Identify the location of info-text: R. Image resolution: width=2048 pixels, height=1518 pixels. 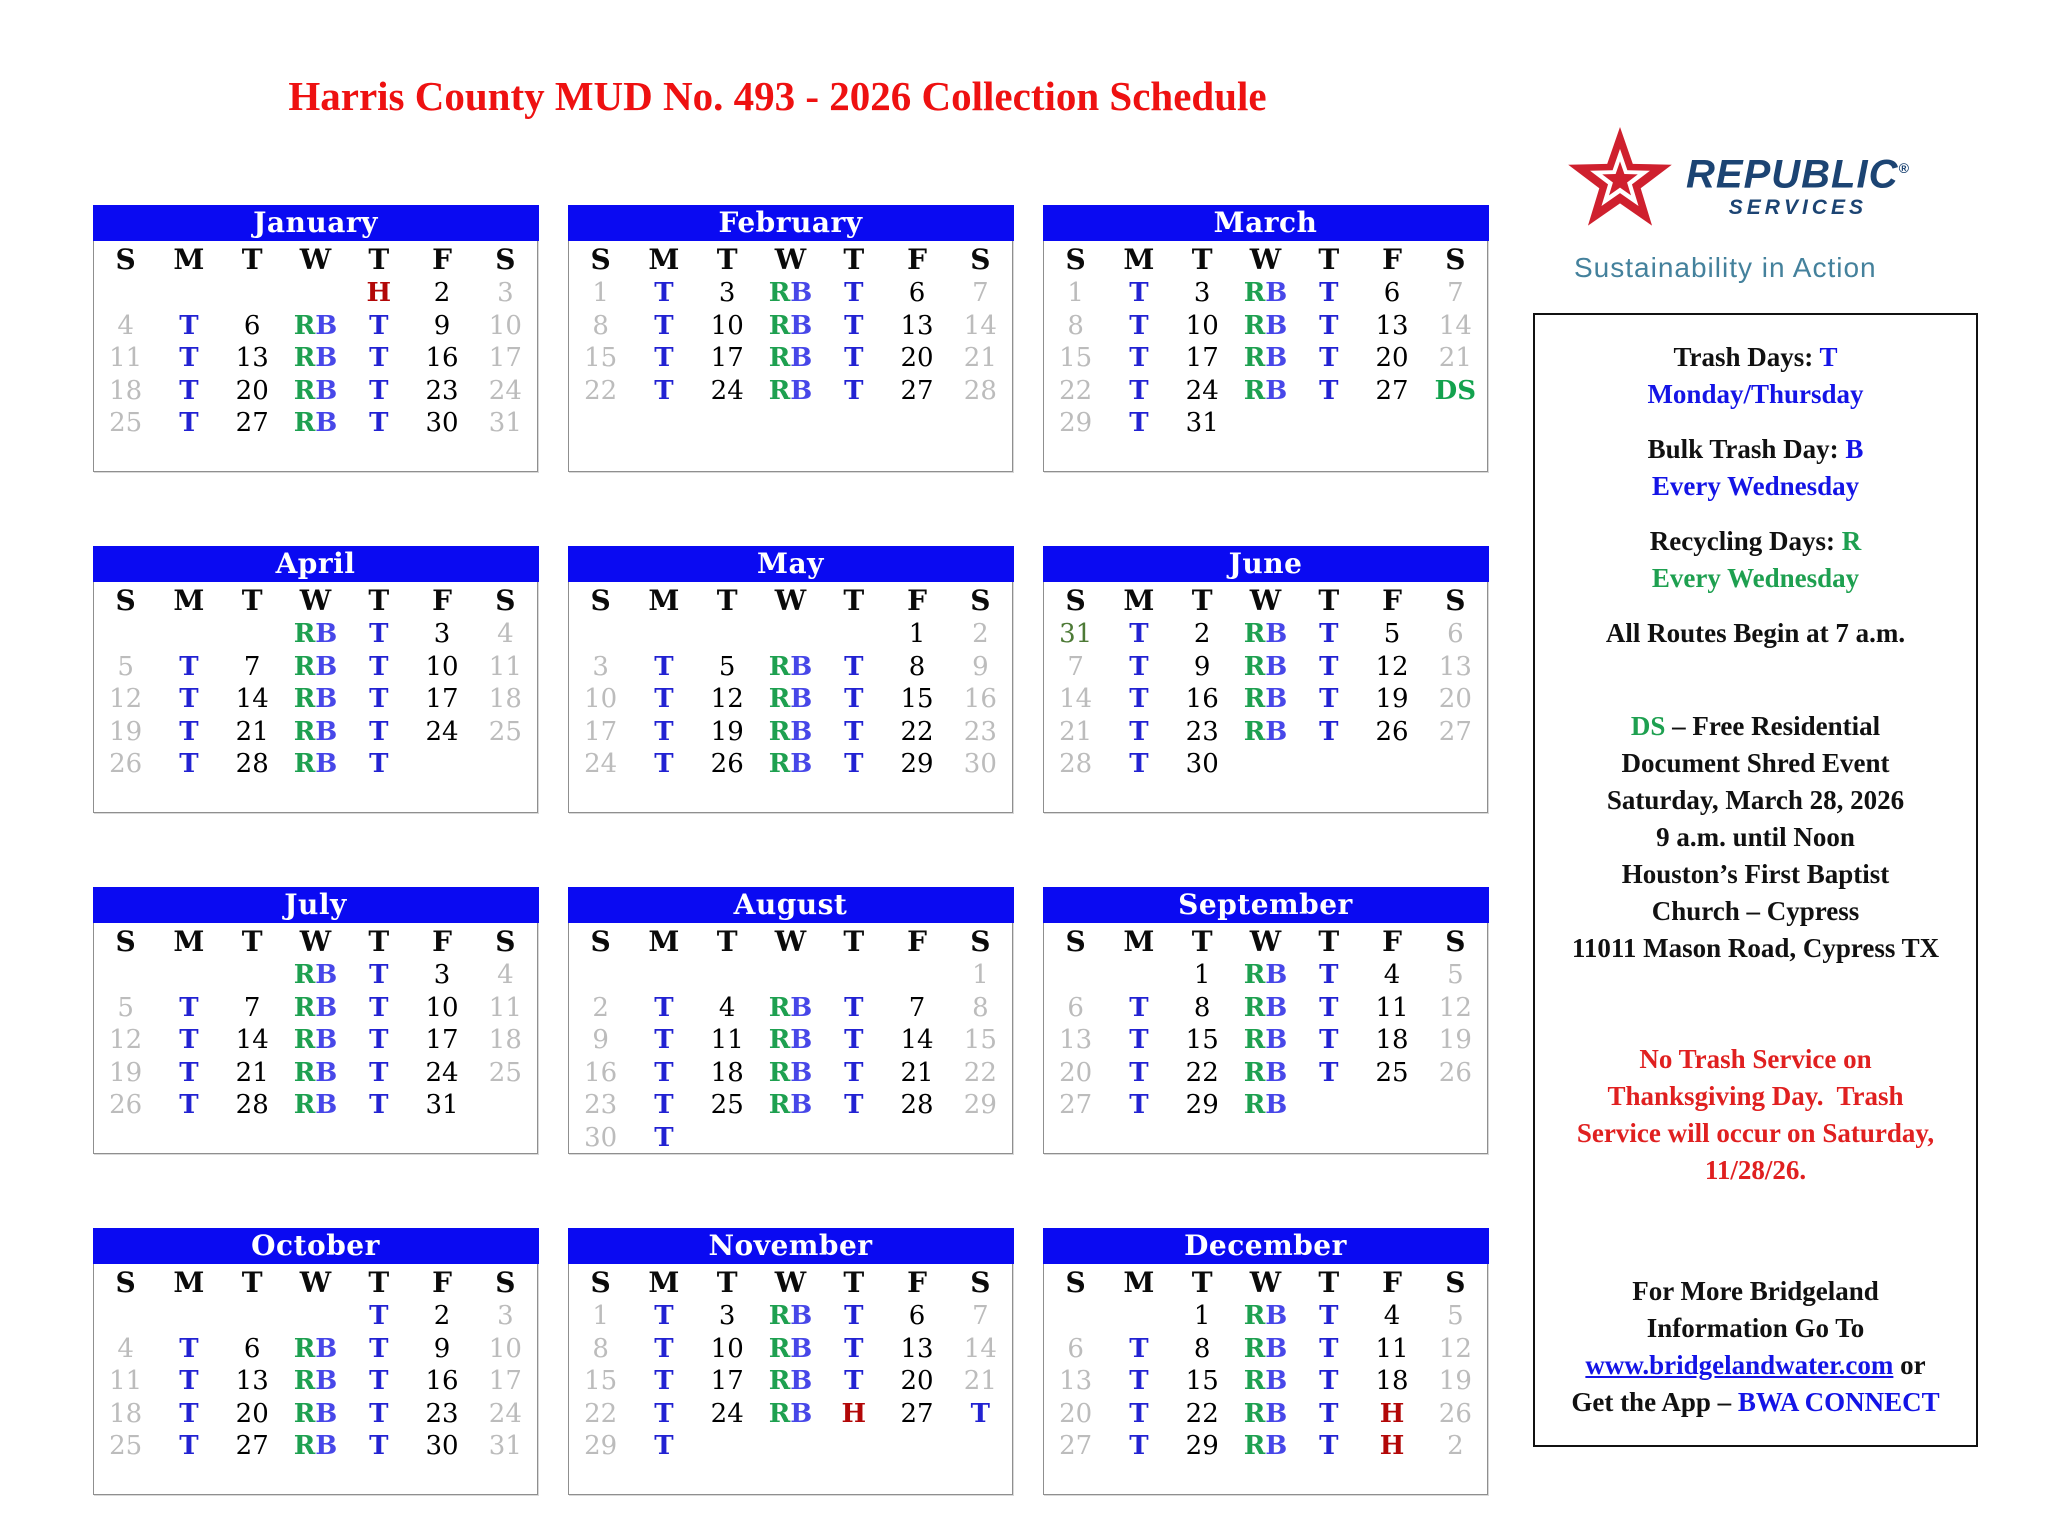
(1851, 541).